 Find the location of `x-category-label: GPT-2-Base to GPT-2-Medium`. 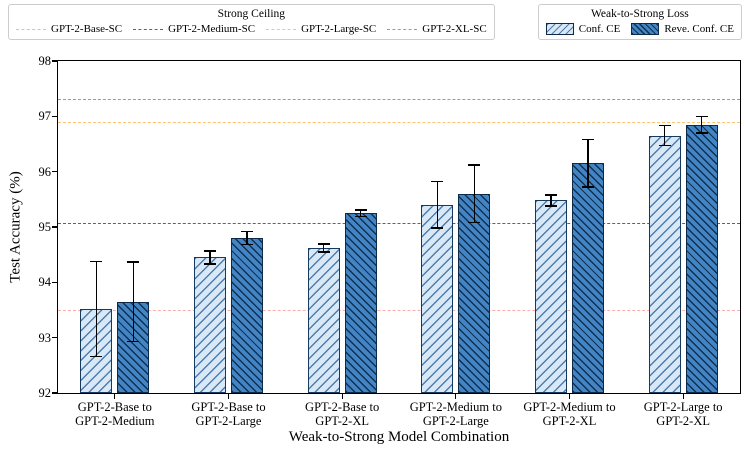

x-category-label: GPT-2-Base to GPT-2-Medium is located at coordinates (114, 414).